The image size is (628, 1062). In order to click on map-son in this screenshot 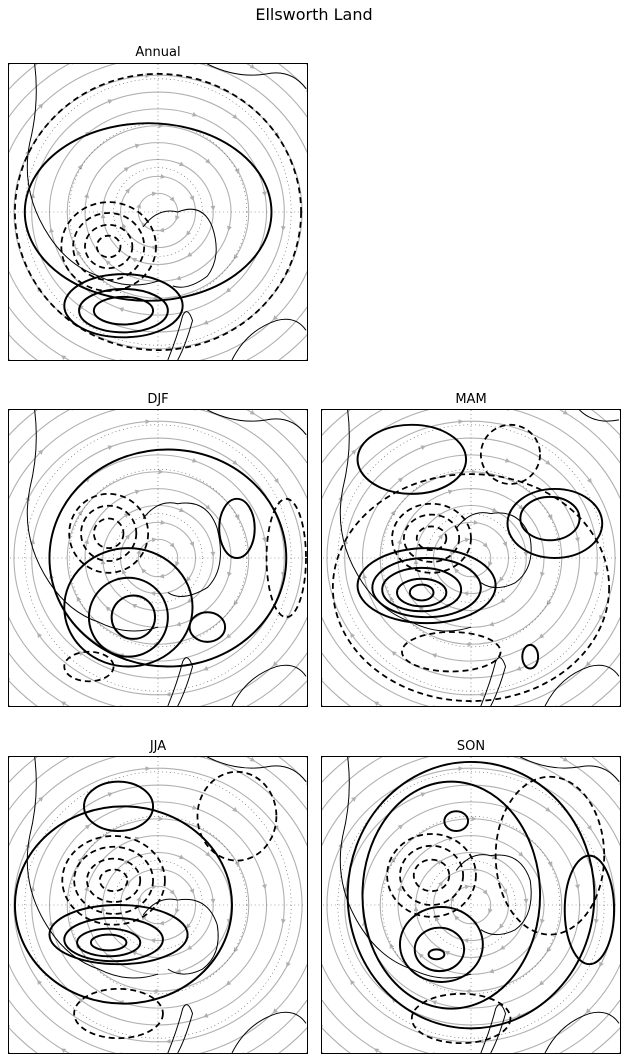, I will do `click(471, 905)`.